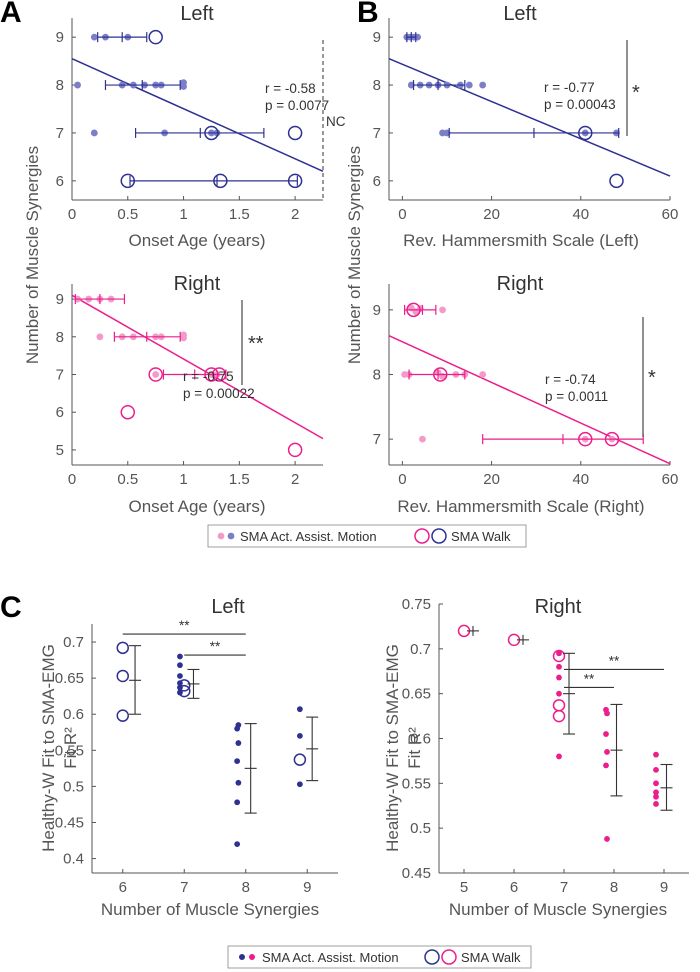 The image size is (700, 972). What do you see at coordinates (11, 607) in the screenshot?
I see `c-left-panel-letter: C` at bounding box center [11, 607].